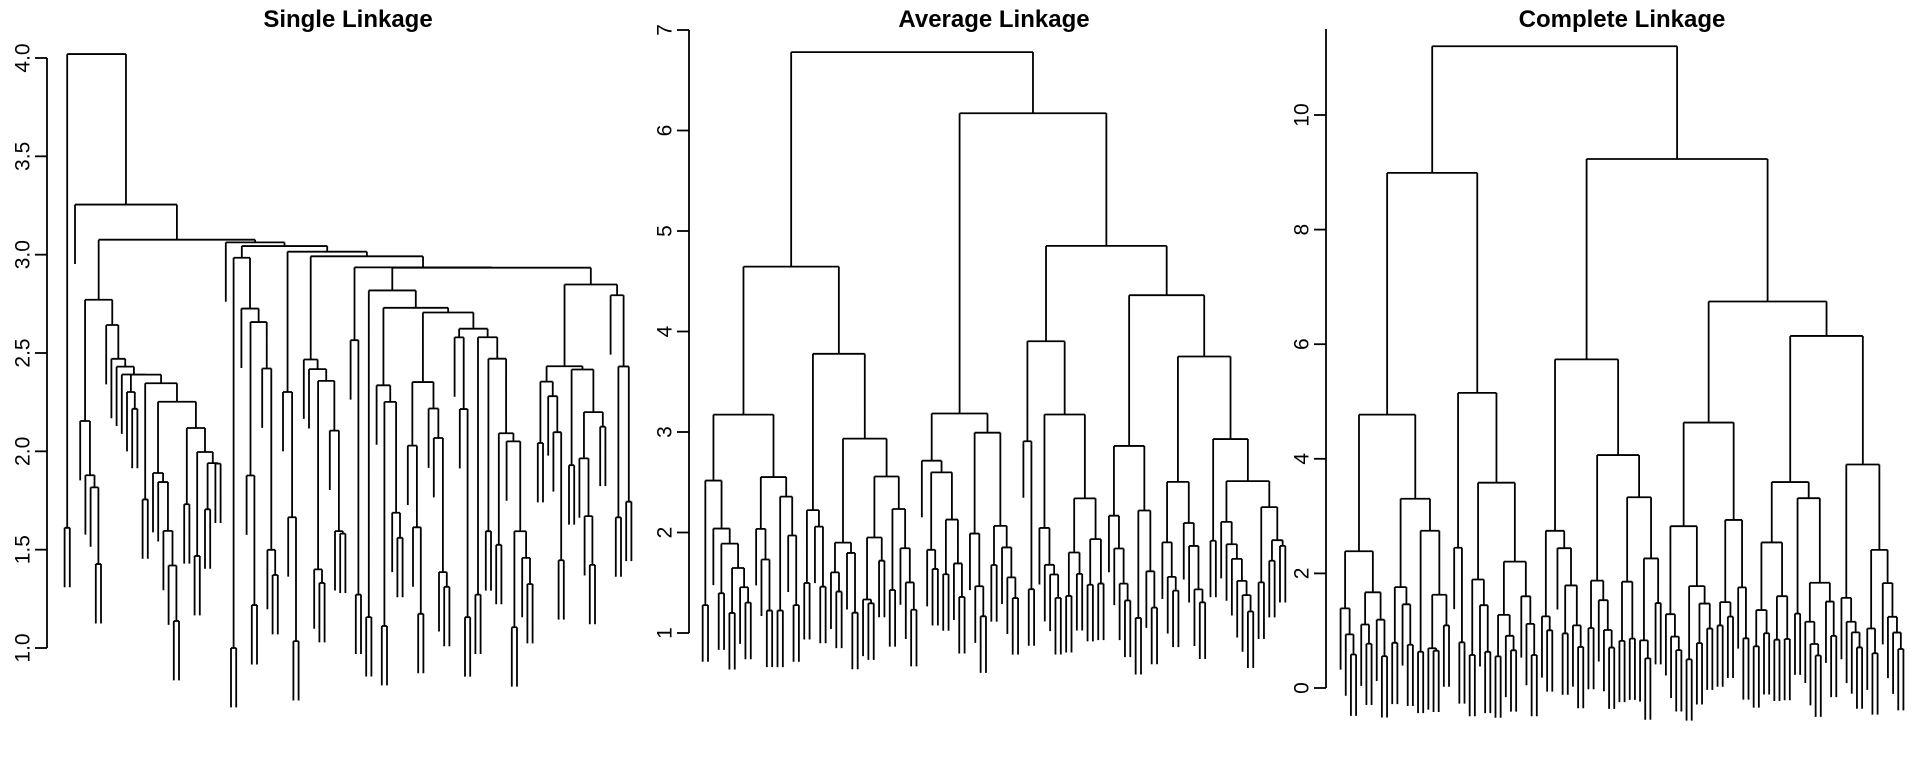 The image size is (1920, 768). I want to click on y-axis-tick-label: 2.5, so click(23, 352).